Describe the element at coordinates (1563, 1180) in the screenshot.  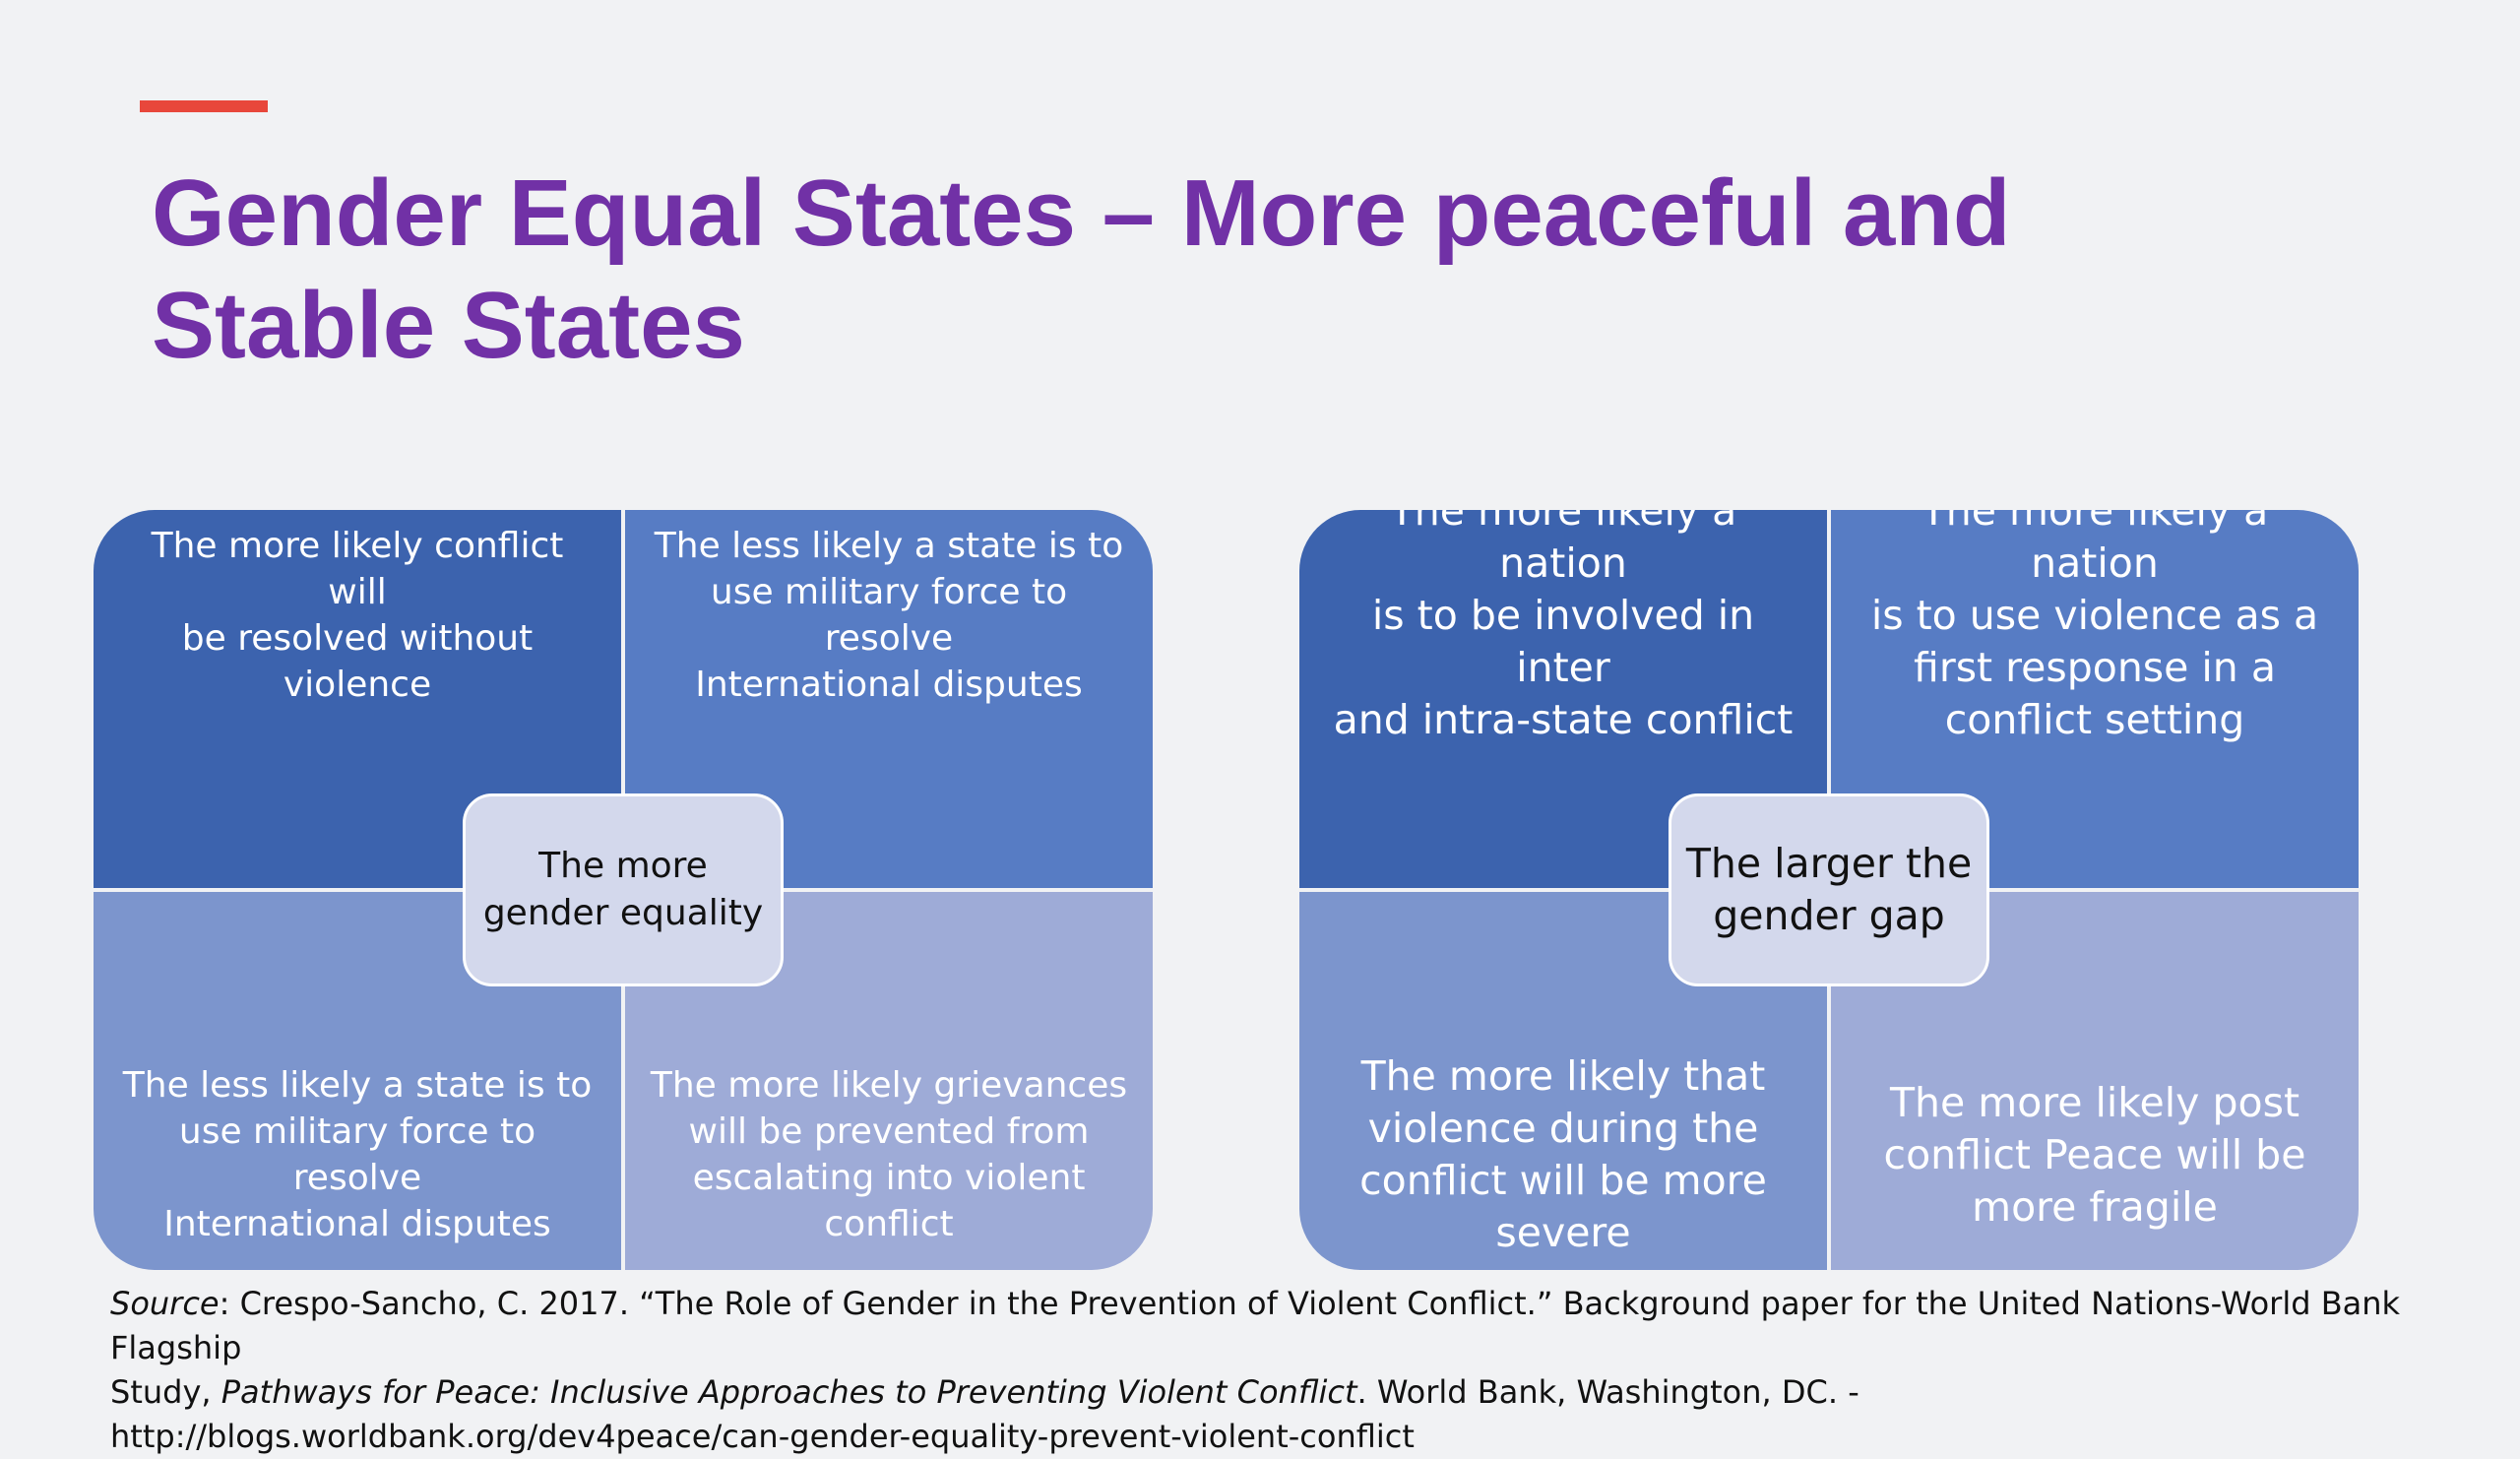
I see `quadrant-text-line: conflict will be more` at that location.